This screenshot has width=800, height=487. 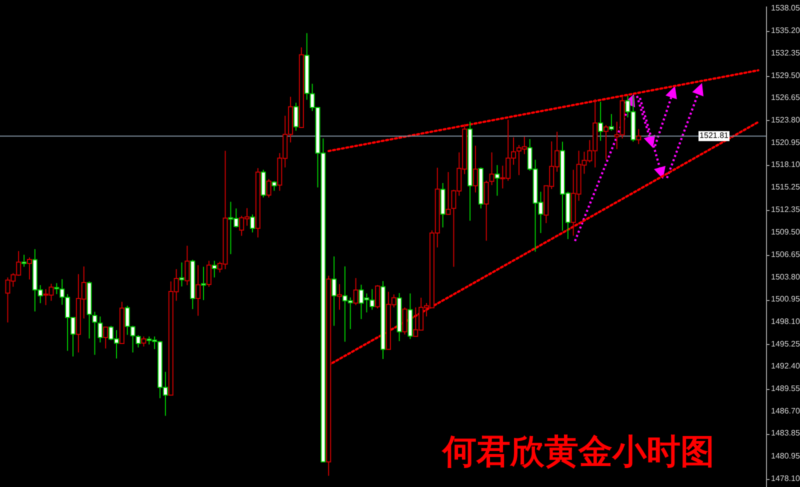 What do you see at coordinates (785, 97) in the screenshot?
I see `y-tick-label: 1526.65` at bounding box center [785, 97].